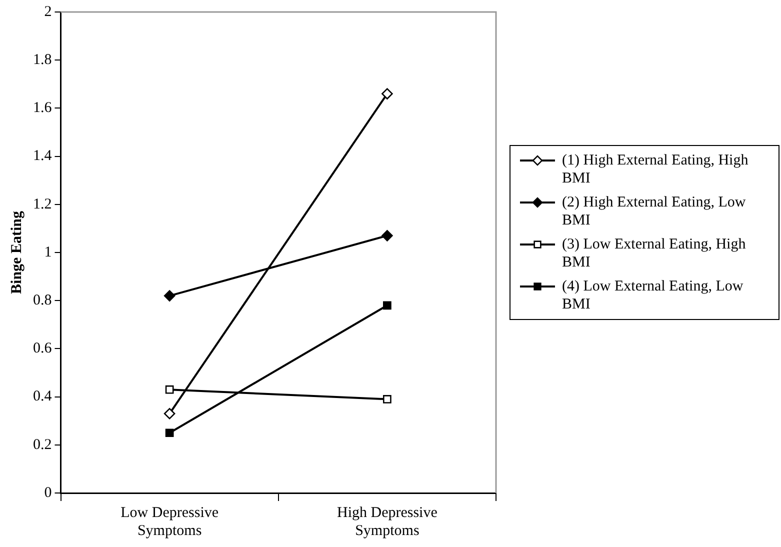  Describe the element at coordinates (42, 396) in the screenshot. I see `y-tick-label: 0.4` at that location.